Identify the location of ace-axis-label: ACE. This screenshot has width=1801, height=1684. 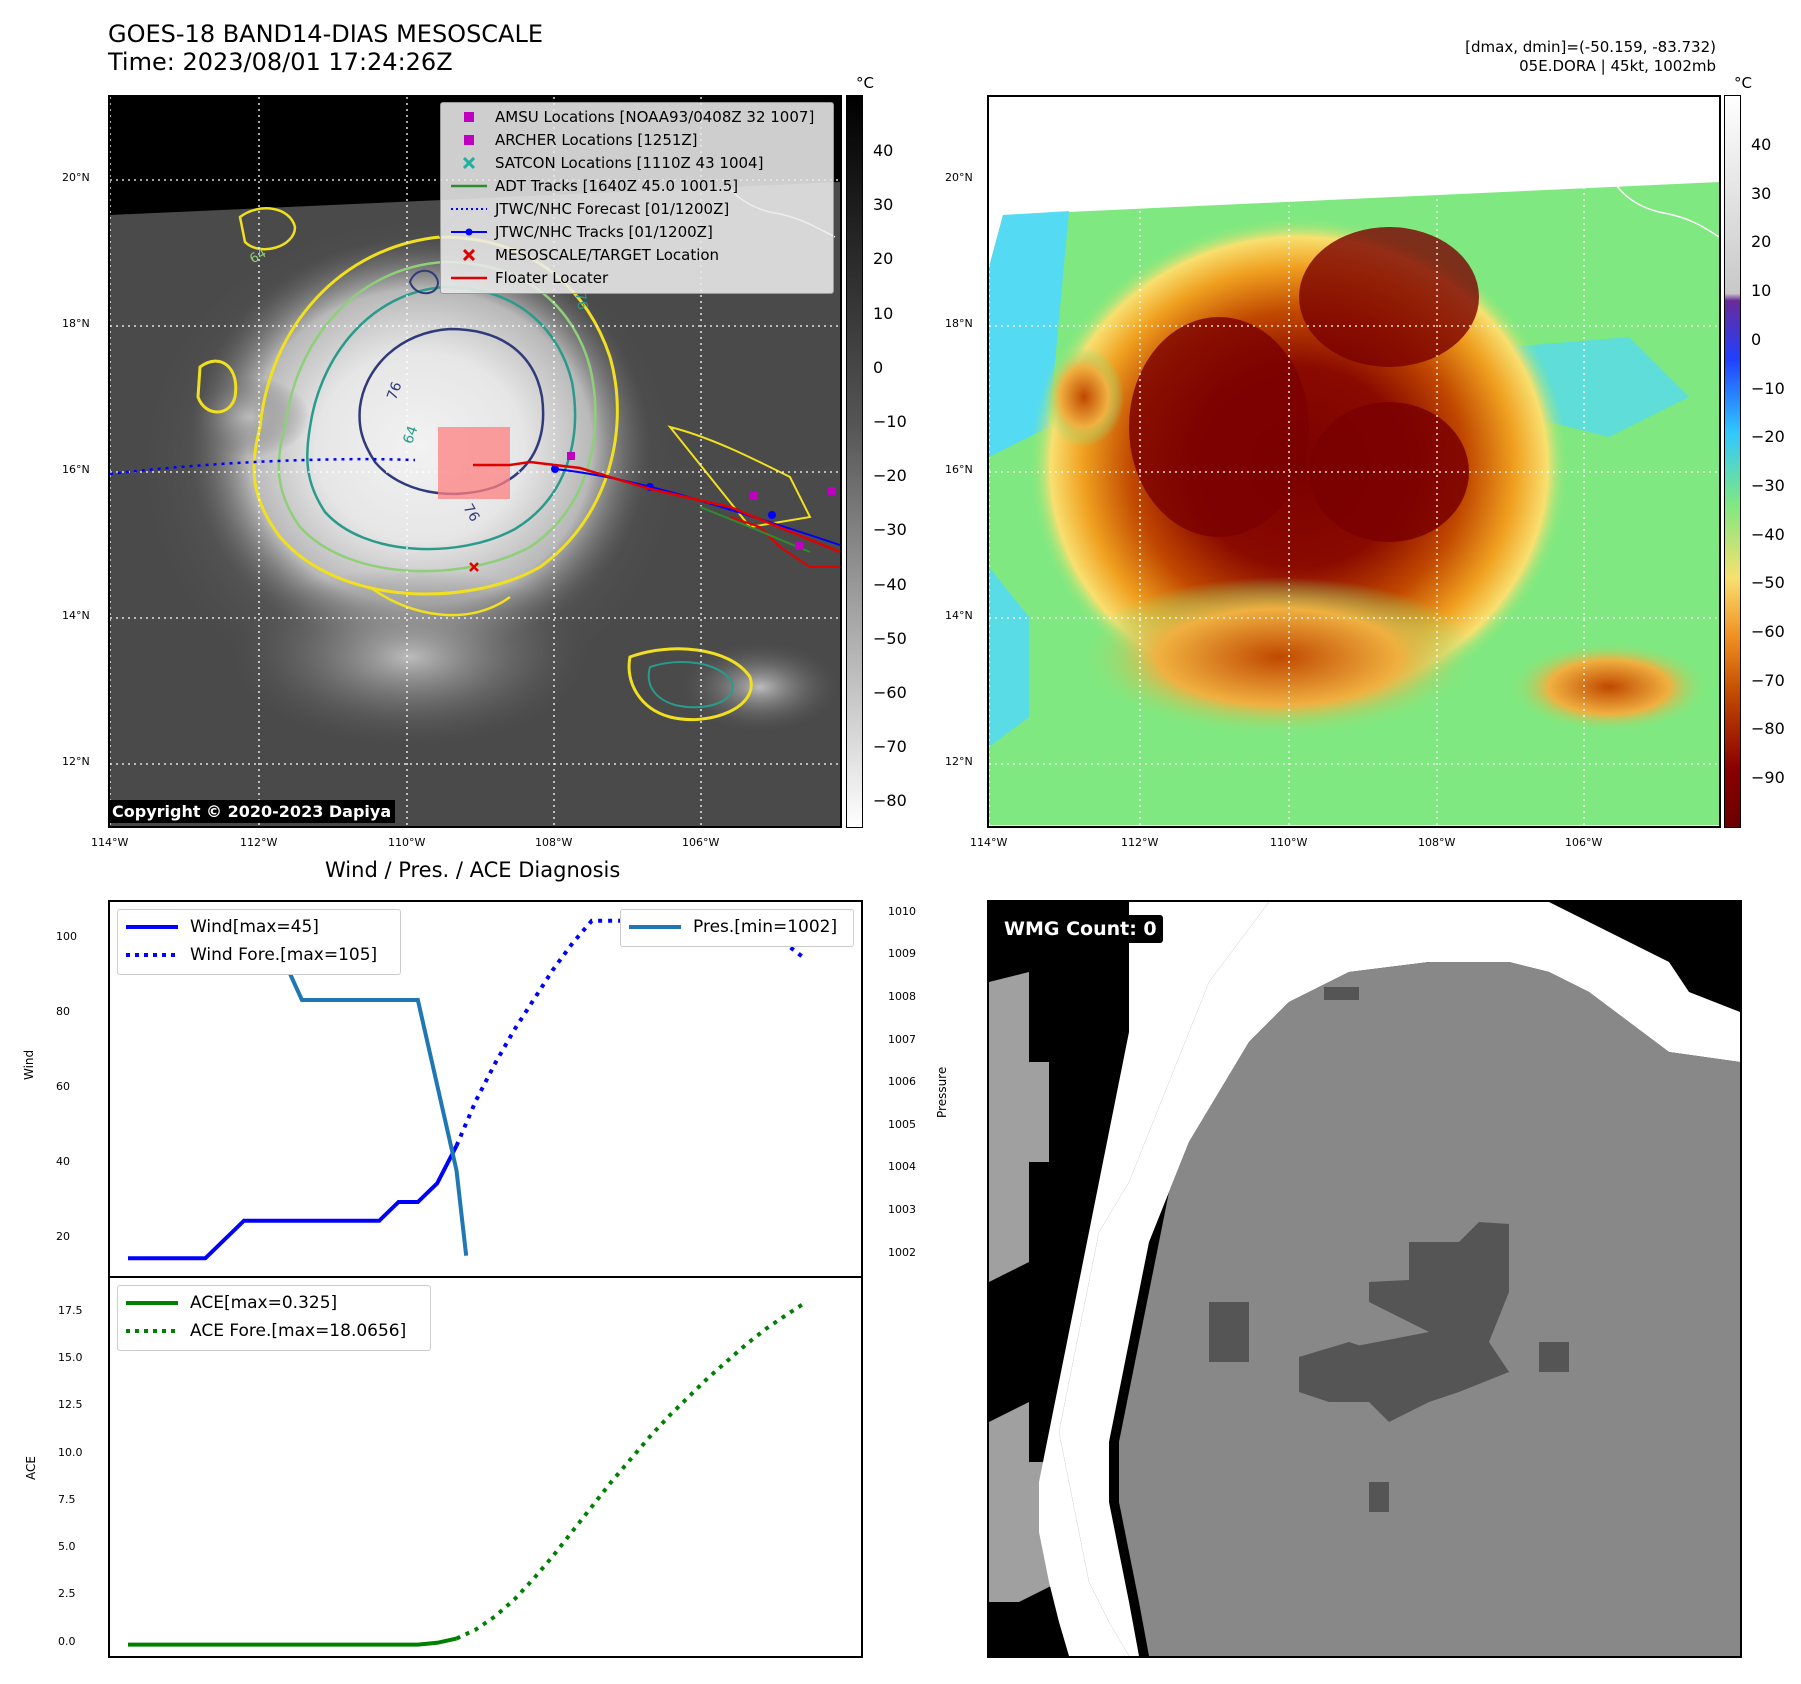
(31, 1468).